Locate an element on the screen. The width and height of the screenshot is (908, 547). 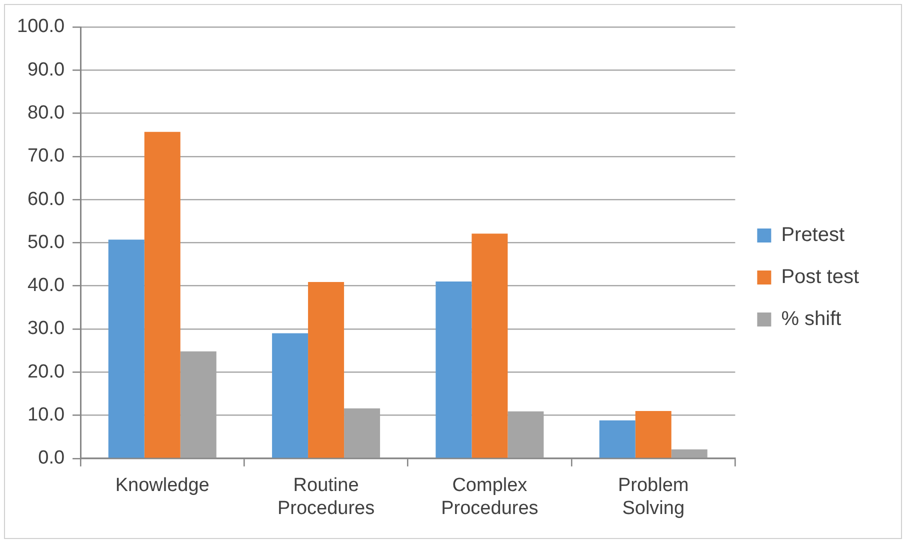
y-tick-label: 10.0 is located at coordinates (46, 415).